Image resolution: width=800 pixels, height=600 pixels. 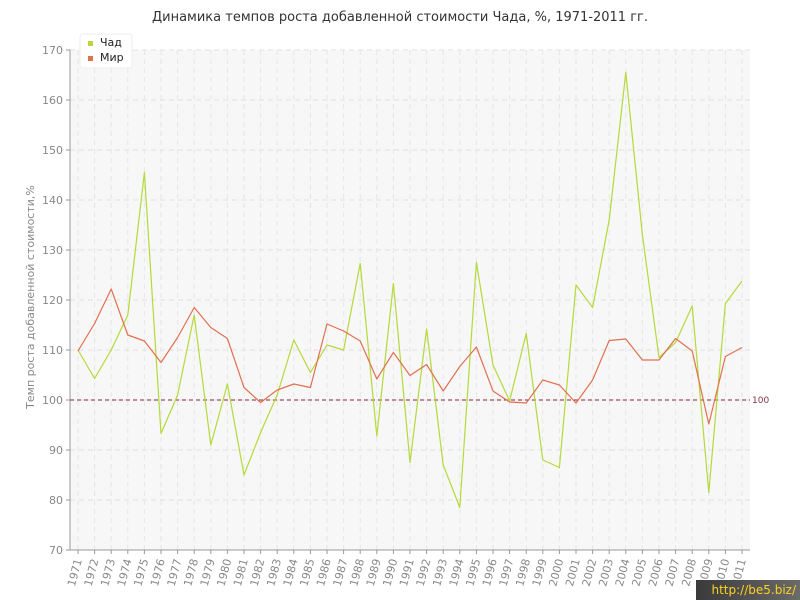 What do you see at coordinates (52, 400) in the screenshot?
I see `y-tick-label: 100` at bounding box center [52, 400].